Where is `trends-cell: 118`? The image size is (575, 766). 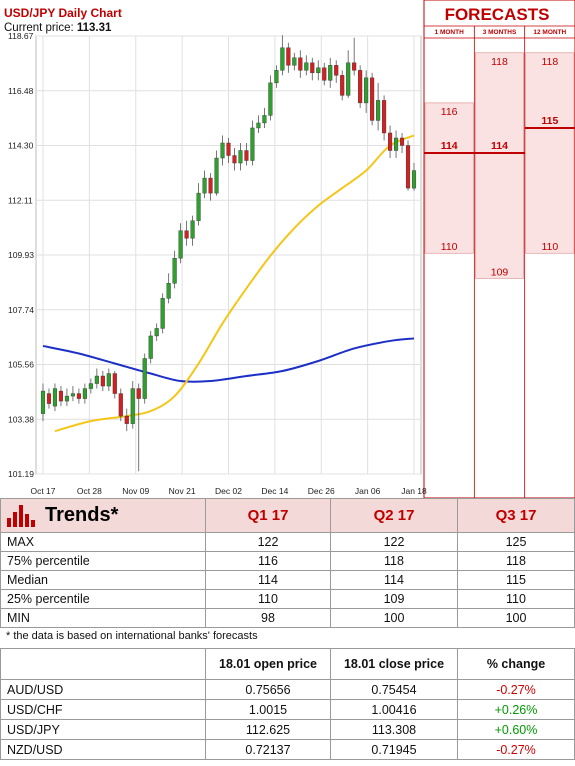 trends-cell: 118 is located at coordinates (516, 561).